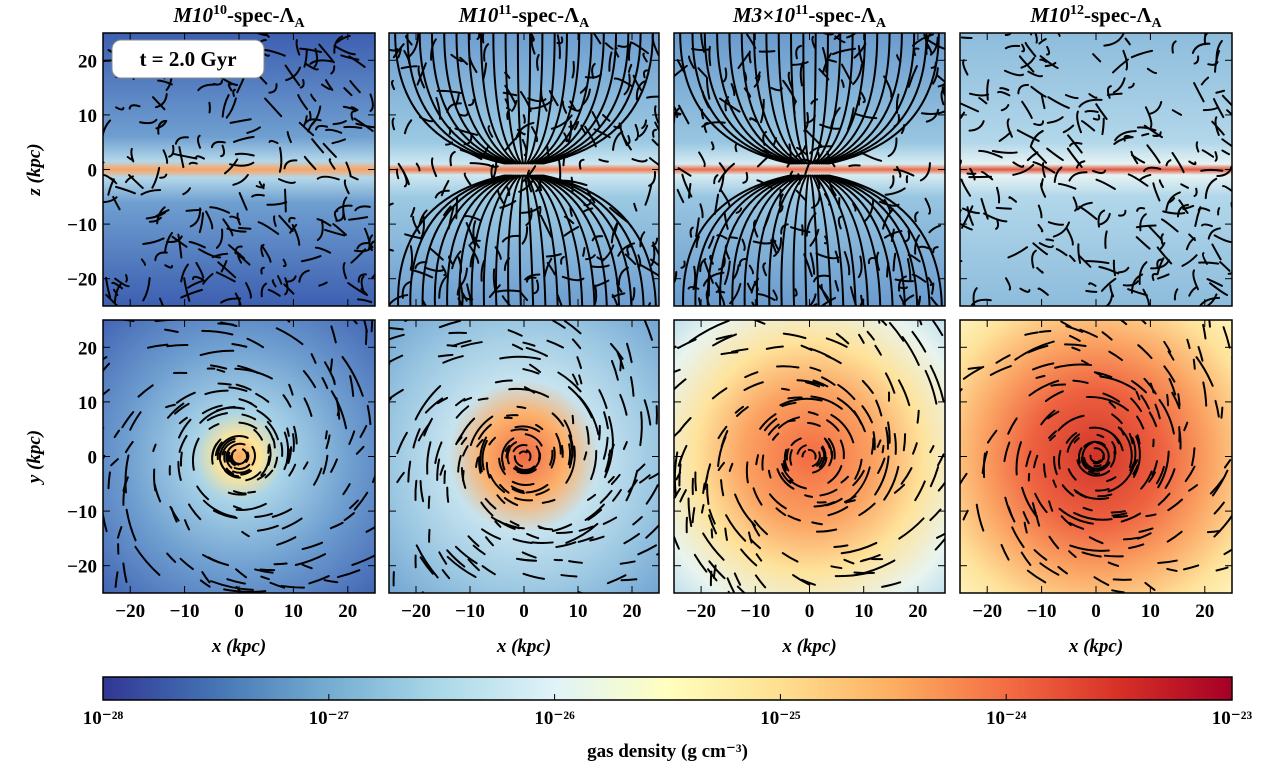 Image resolution: width=1287 pixels, height=775 pixels. I want to click on panel-title: M1011-spec-ΛA, so click(524, 17).